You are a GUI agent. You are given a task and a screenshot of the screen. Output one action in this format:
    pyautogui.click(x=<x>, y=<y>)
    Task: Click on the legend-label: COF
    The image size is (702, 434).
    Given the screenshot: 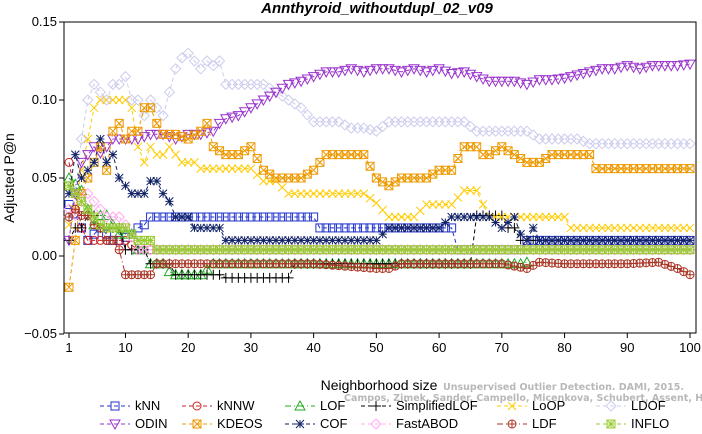 What is the action you would take?
    pyautogui.click(x=334, y=423)
    